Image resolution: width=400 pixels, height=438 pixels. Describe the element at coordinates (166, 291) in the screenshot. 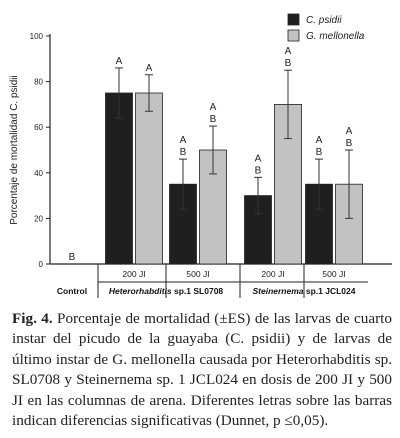

I see `group-label-heterorhabditis: Heterorhabditis sp.1 SL0708` at that location.